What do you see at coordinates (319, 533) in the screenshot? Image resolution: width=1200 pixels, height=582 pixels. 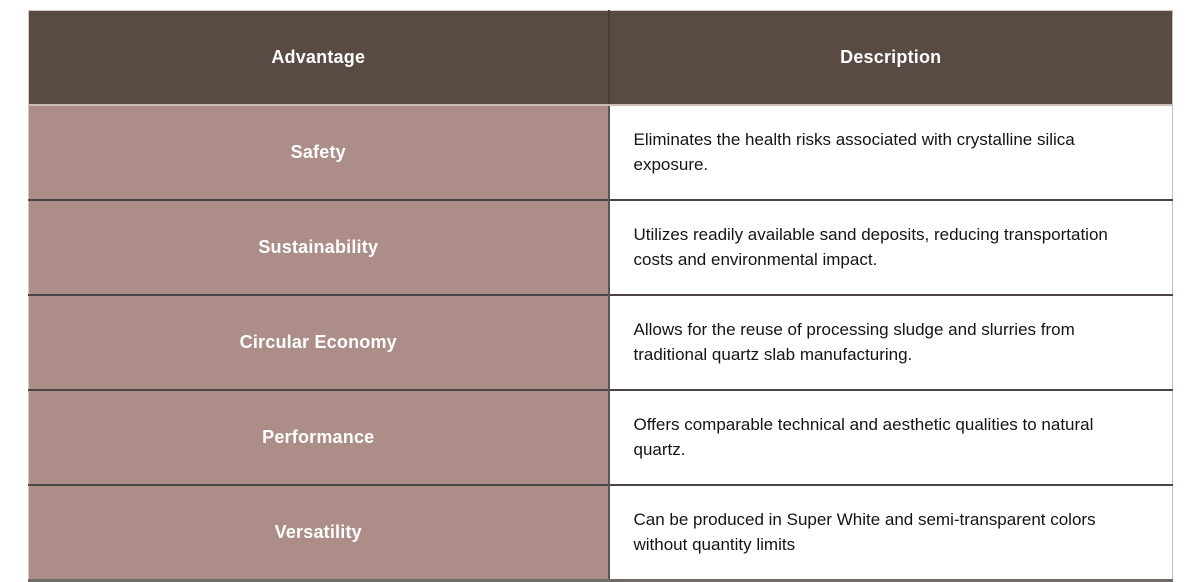 I see `advantage-cell: Versatility` at bounding box center [319, 533].